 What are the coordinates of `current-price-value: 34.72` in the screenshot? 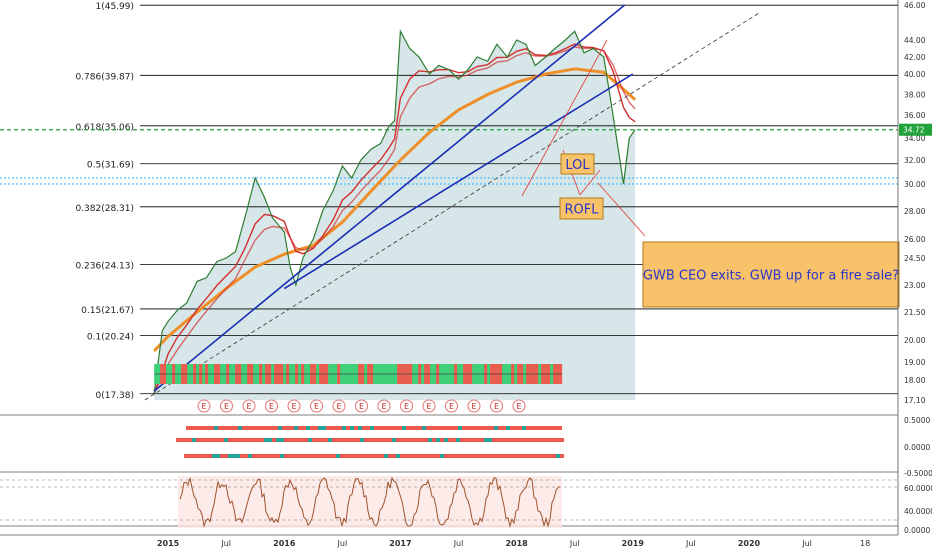 It's located at (914, 130).